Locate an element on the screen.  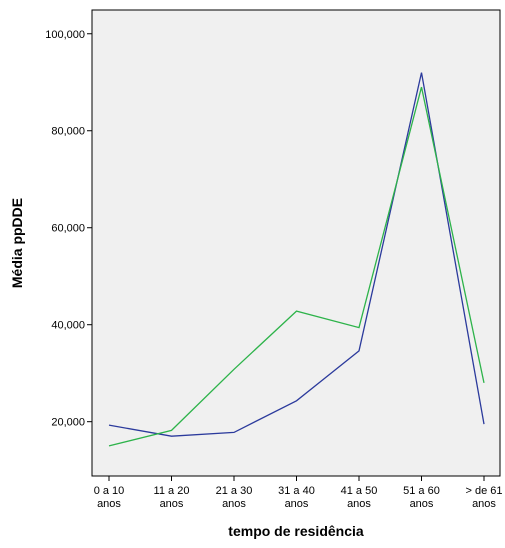
x-tick-label: 21 a 30 anos is located at coordinates (234, 497).